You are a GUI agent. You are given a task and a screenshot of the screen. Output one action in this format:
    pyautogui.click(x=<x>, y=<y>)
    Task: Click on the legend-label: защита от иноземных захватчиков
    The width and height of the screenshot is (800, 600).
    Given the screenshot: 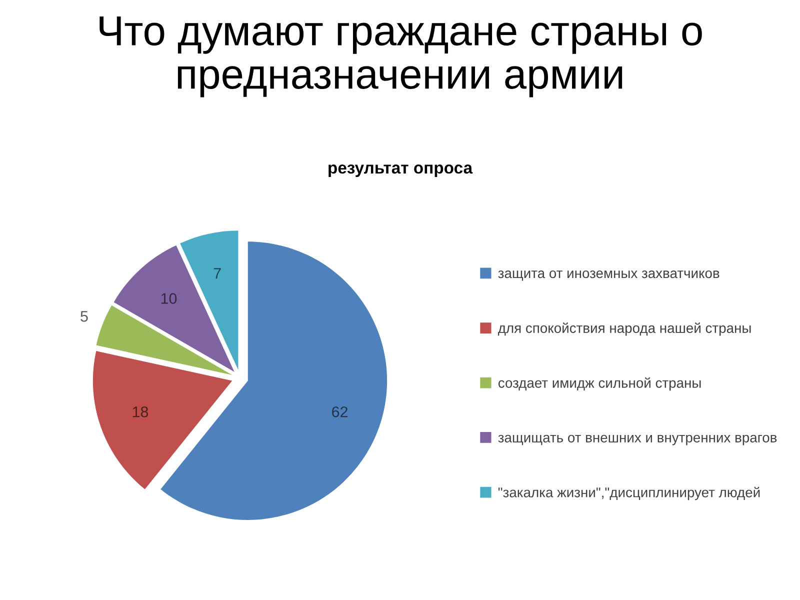 What is the action you would take?
    pyautogui.click(x=609, y=275)
    